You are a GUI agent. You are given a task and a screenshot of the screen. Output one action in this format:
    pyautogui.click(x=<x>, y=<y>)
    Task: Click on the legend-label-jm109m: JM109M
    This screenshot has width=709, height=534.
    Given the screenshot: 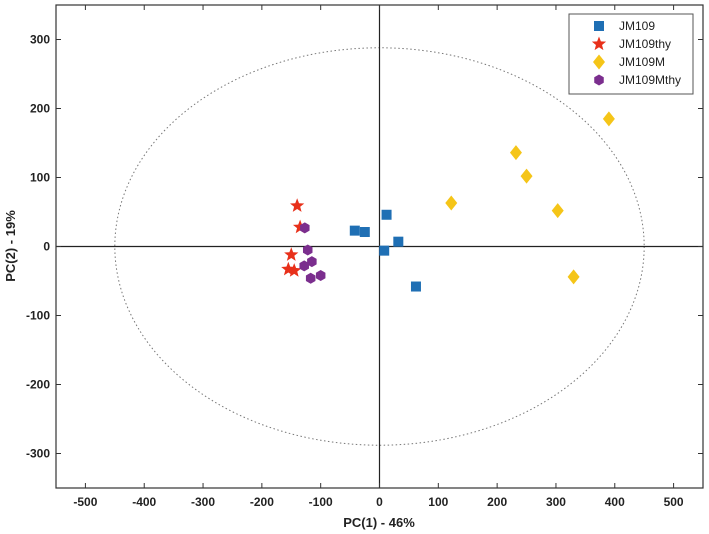 What is the action you would take?
    pyautogui.click(x=642, y=62)
    